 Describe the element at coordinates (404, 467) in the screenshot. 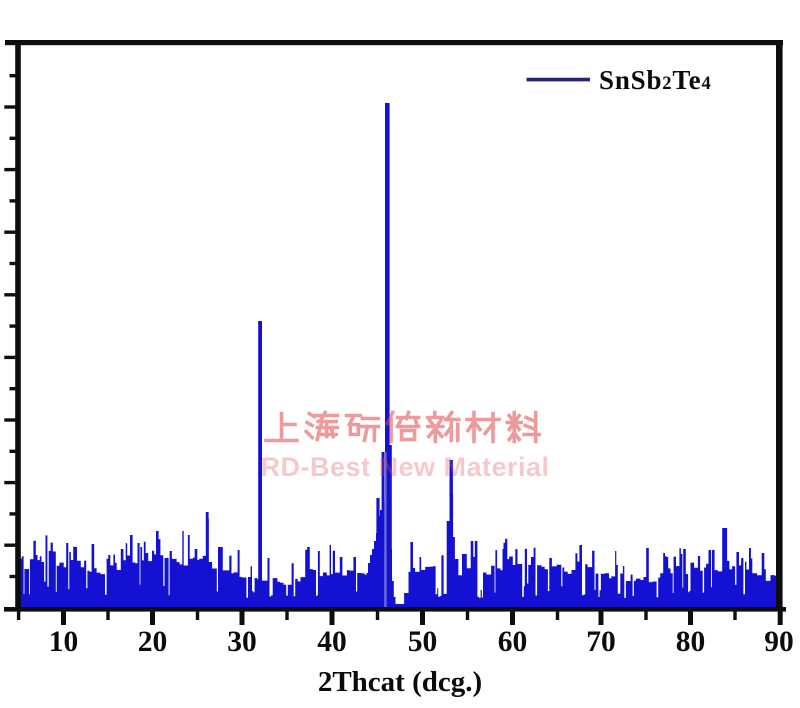

I see `svg-text: RD-Best New Material` at that location.